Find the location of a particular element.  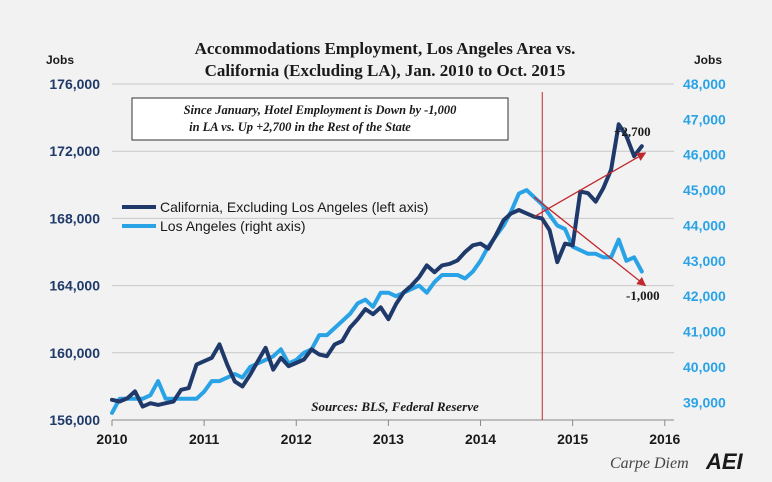

end-label-down: -1,000 is located at coordinates (643, 295).